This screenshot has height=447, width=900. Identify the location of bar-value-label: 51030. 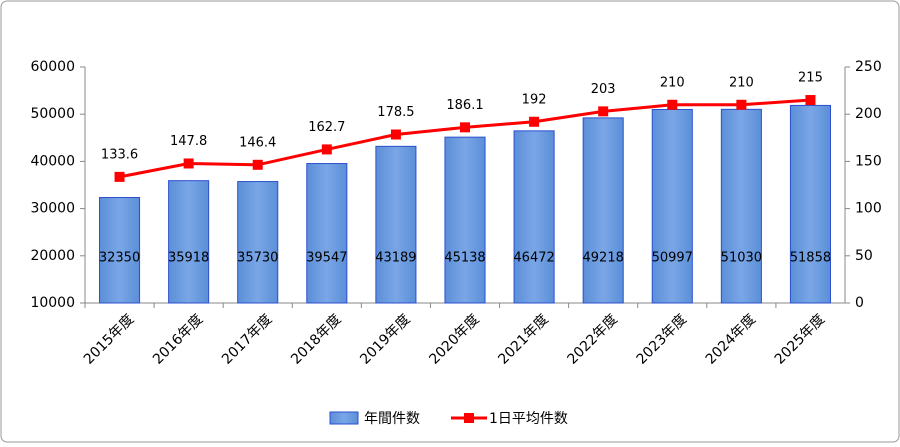
(741, 258).